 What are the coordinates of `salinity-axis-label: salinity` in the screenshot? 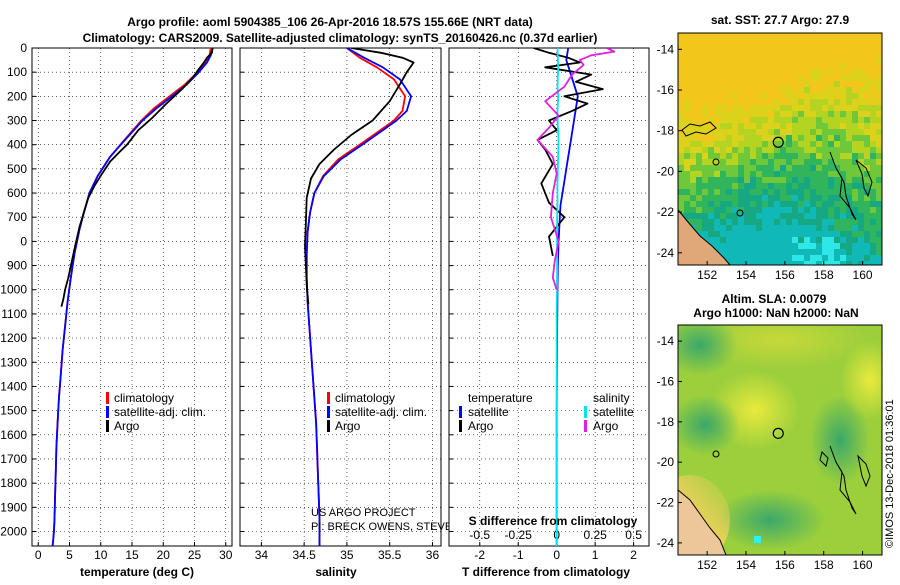 It's located at (336, 572).